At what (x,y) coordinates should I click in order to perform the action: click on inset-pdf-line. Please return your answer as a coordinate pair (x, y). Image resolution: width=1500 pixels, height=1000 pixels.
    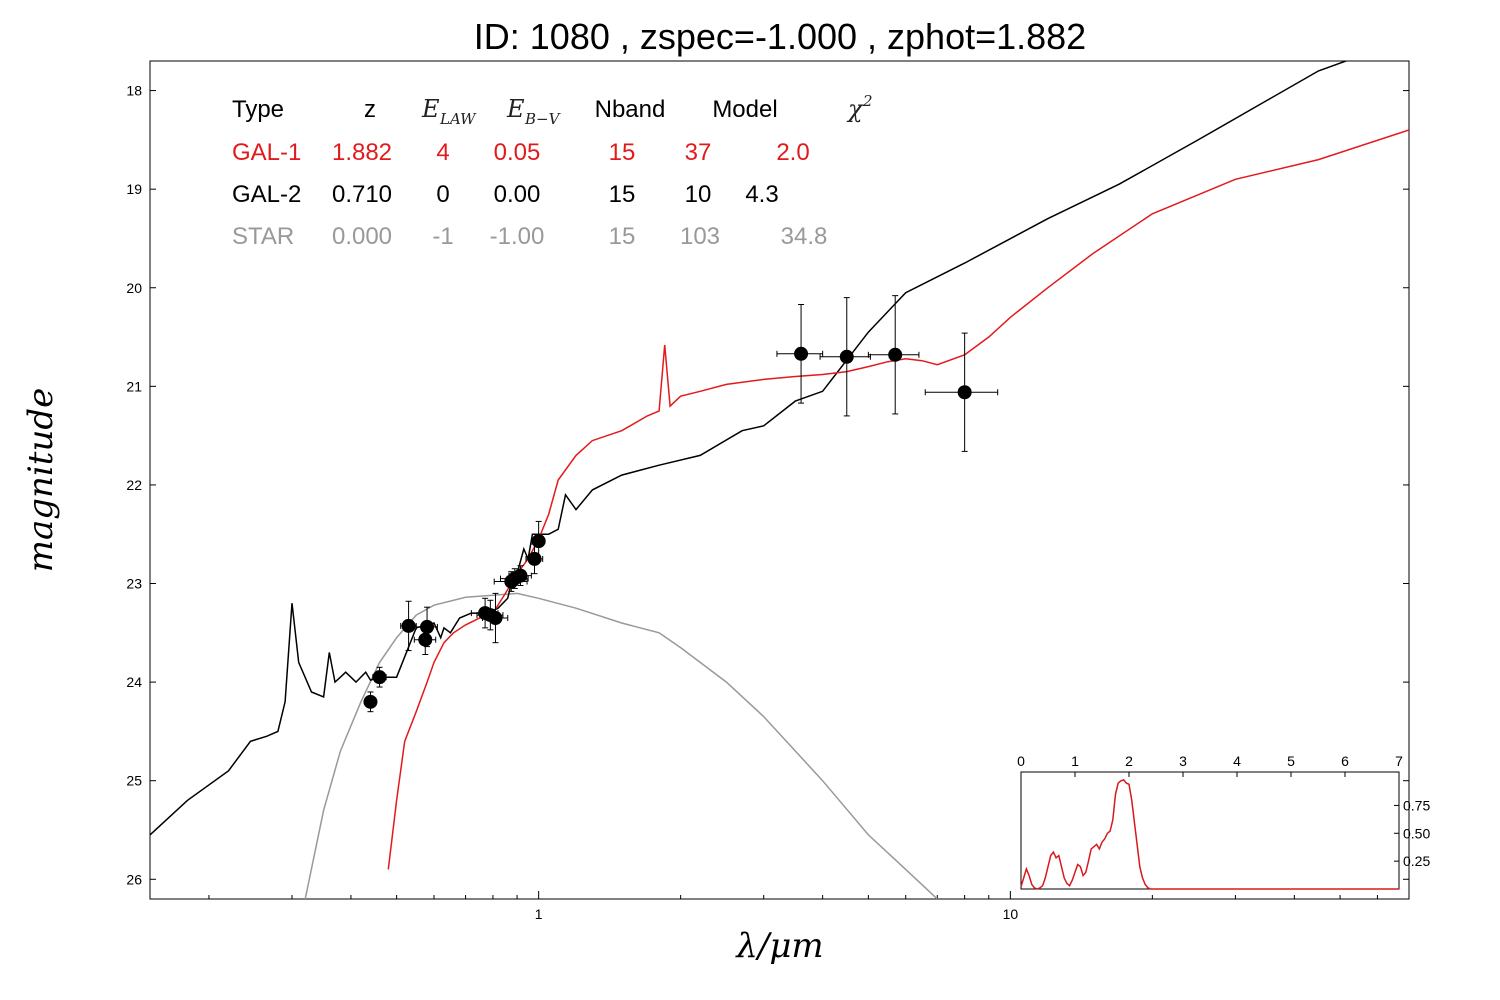
    Looking at the image, I should click on (1209, 834).